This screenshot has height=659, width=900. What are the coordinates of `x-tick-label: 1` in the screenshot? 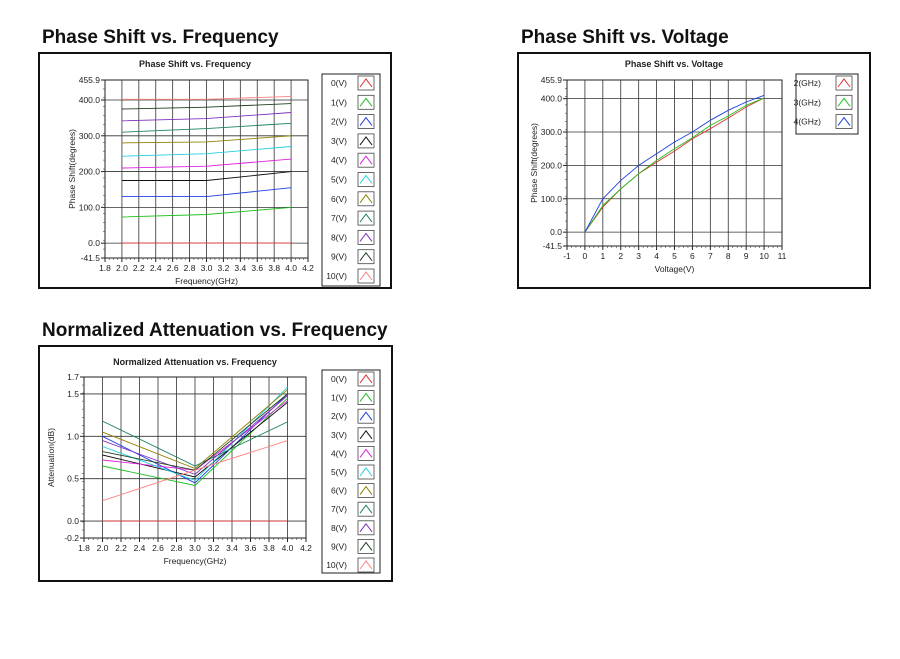 It's located at (602, 256).